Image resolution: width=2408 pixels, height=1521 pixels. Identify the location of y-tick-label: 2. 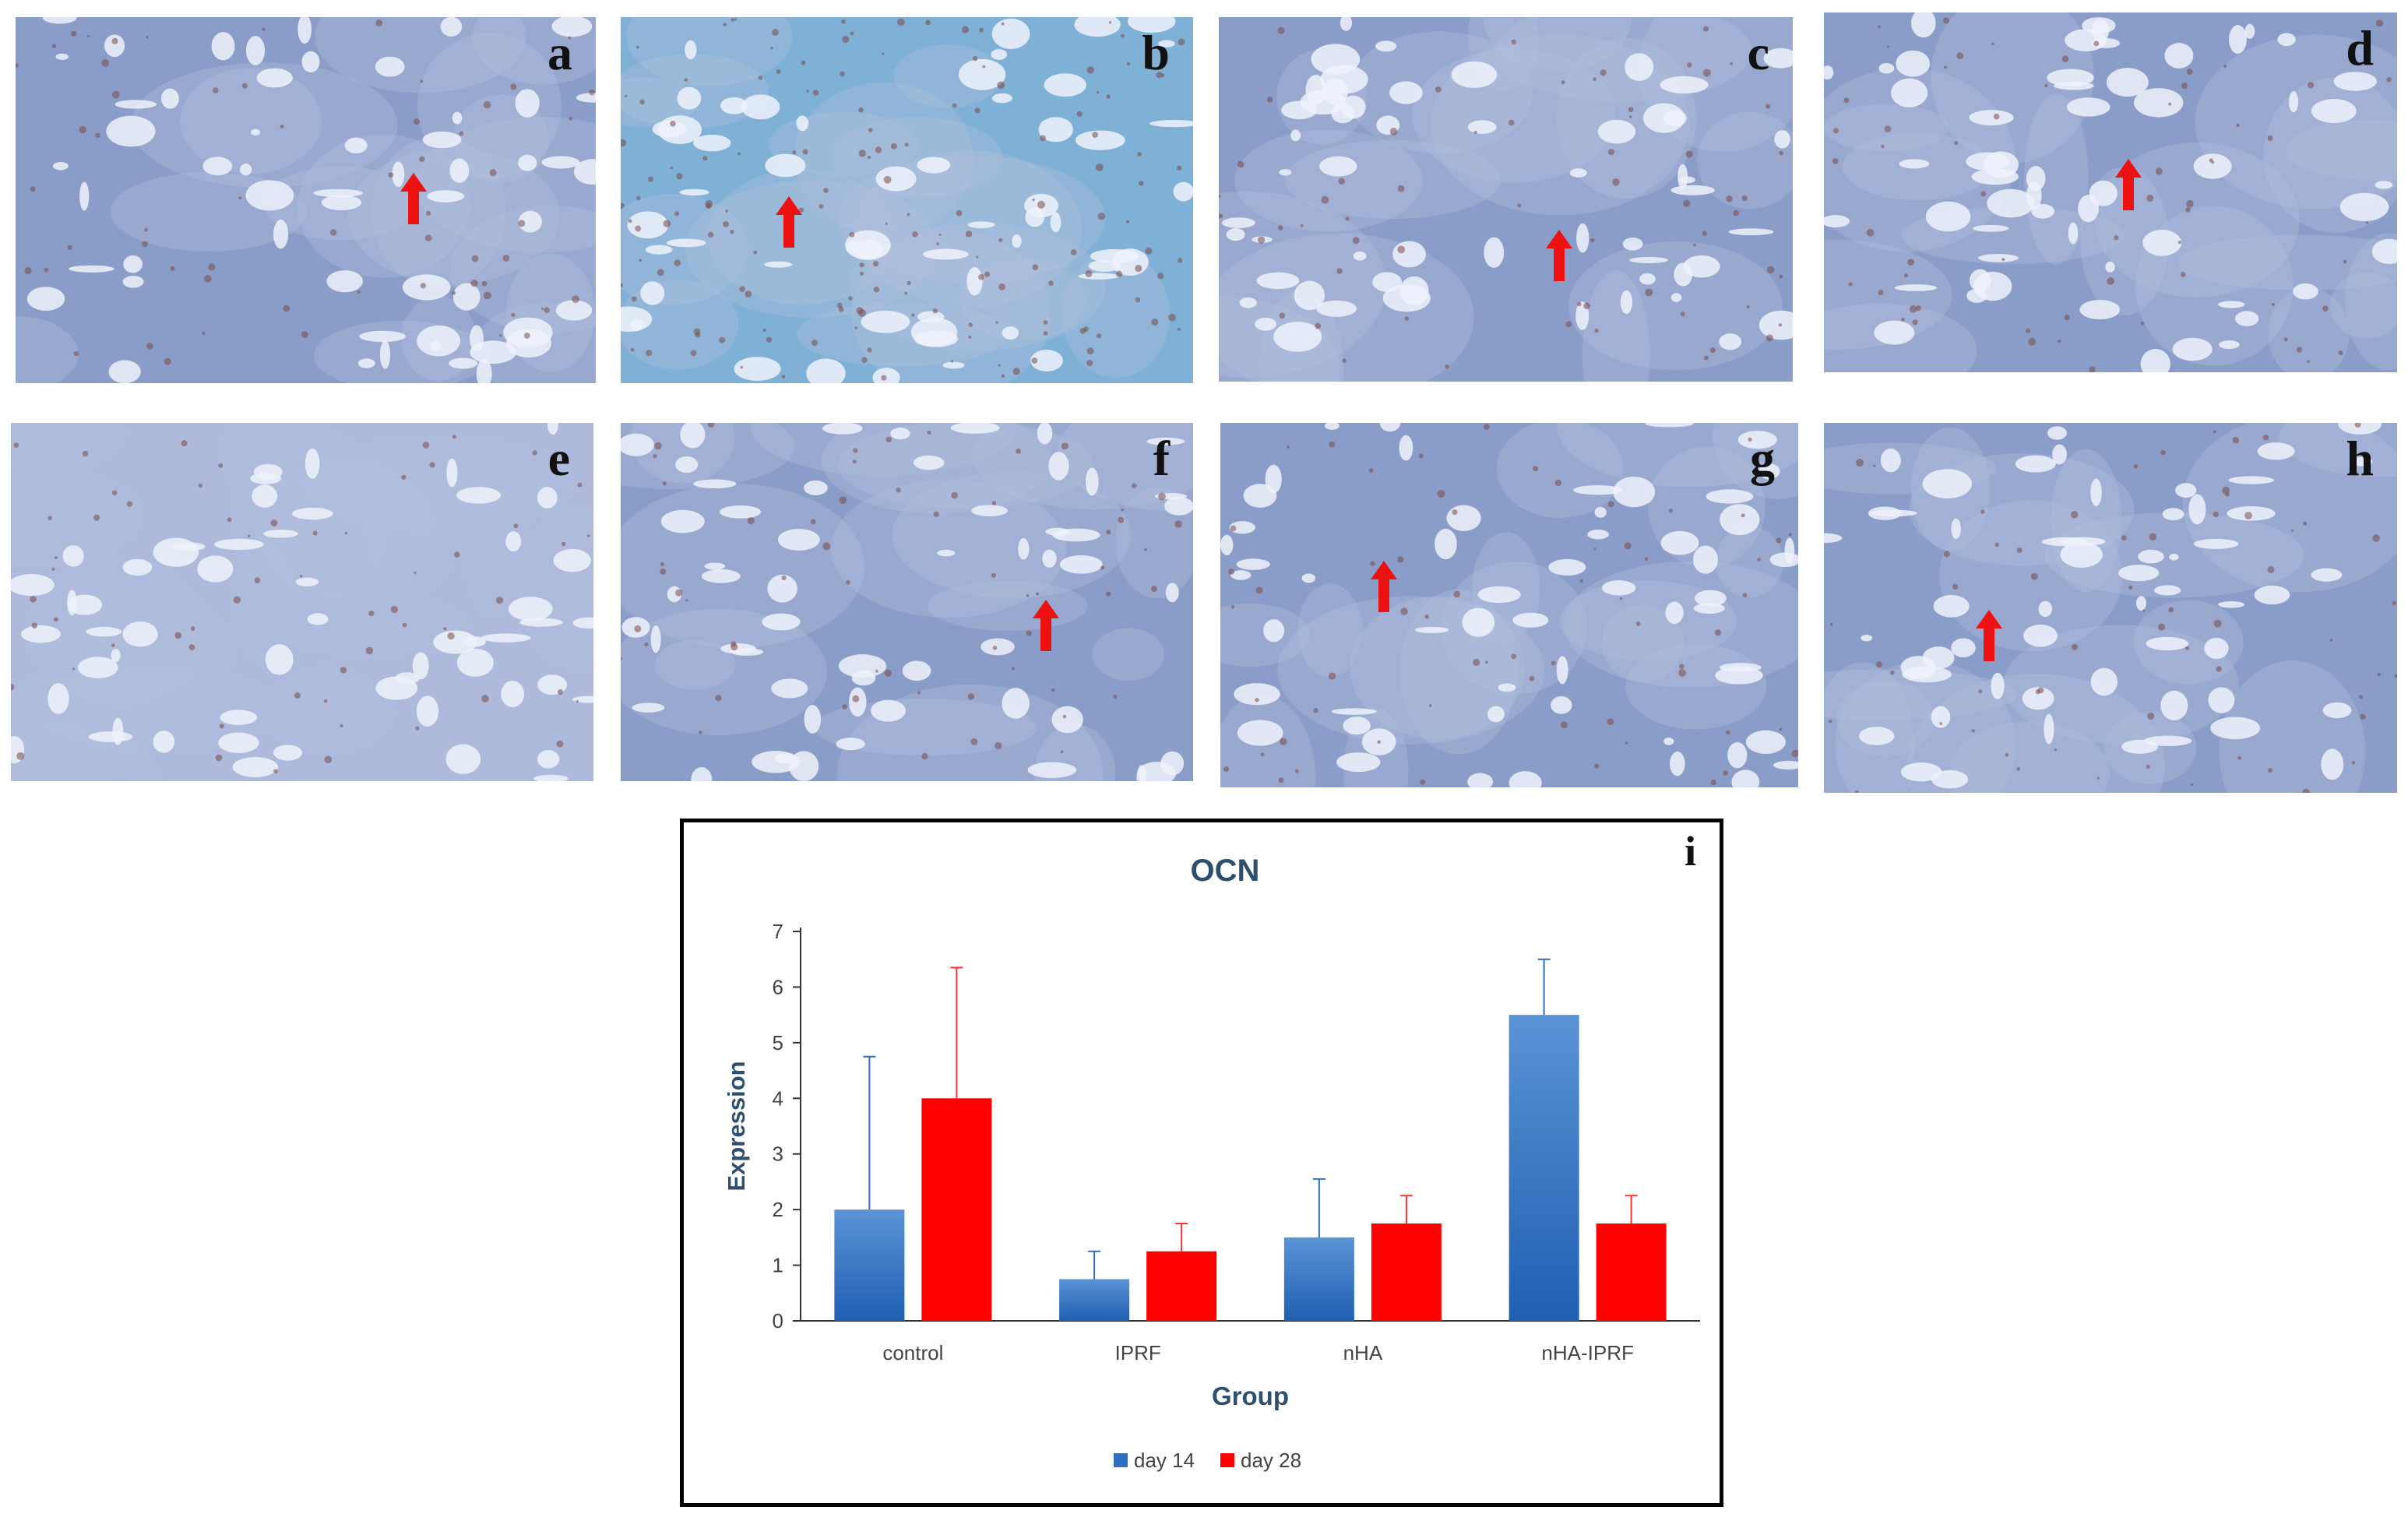
(778, 1209).